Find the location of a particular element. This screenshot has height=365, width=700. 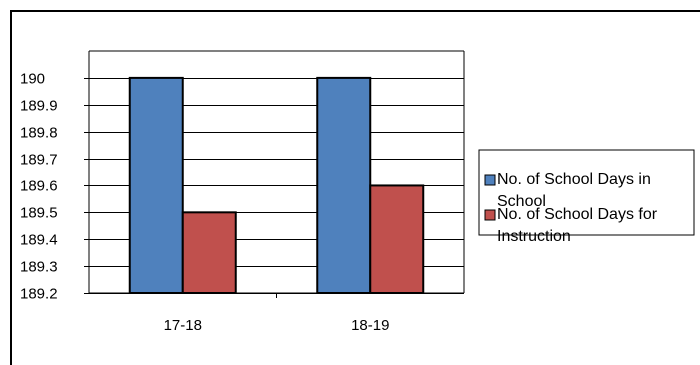

legend-swatch-days-for-instruction is located at coordinates (490, 215).